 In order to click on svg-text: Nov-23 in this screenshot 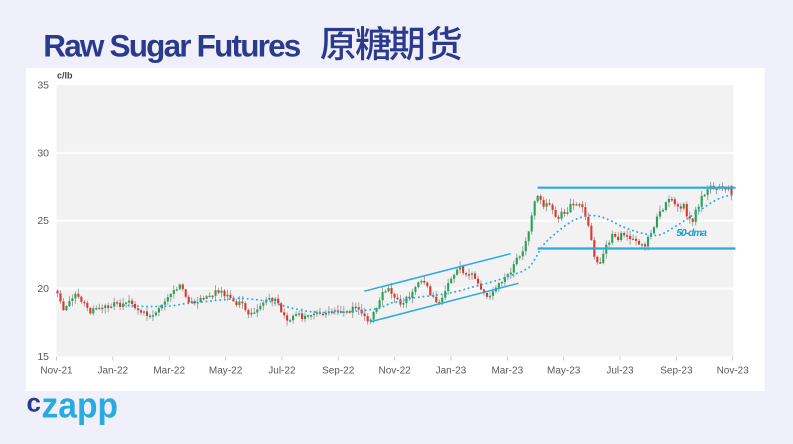, I will do `click(733, 371)`.